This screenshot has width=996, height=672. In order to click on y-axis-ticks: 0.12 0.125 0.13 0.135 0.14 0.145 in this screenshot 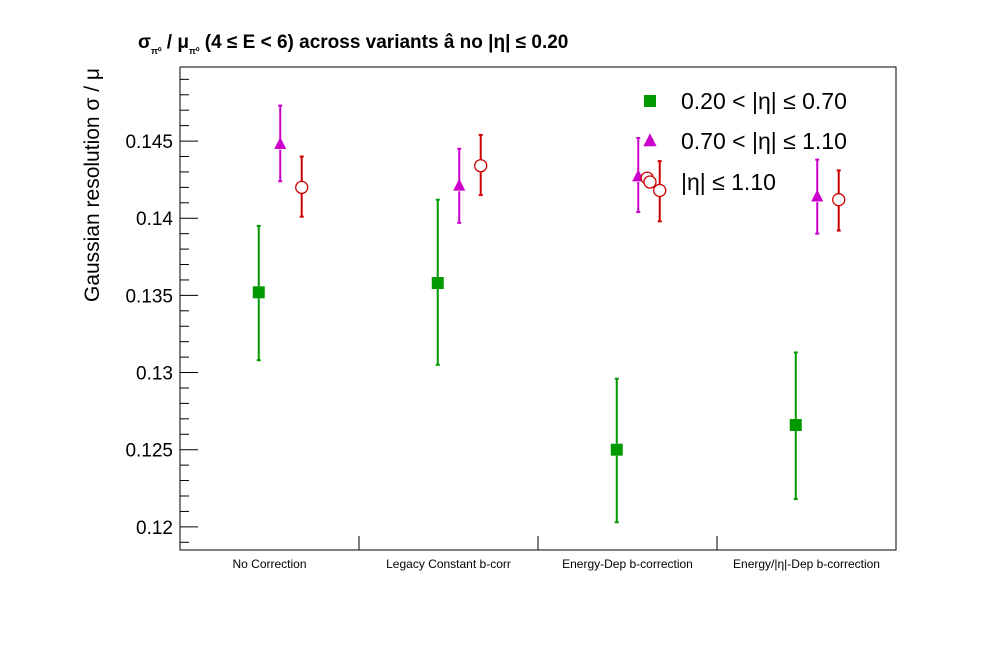, I will do `click(161, 310)`.